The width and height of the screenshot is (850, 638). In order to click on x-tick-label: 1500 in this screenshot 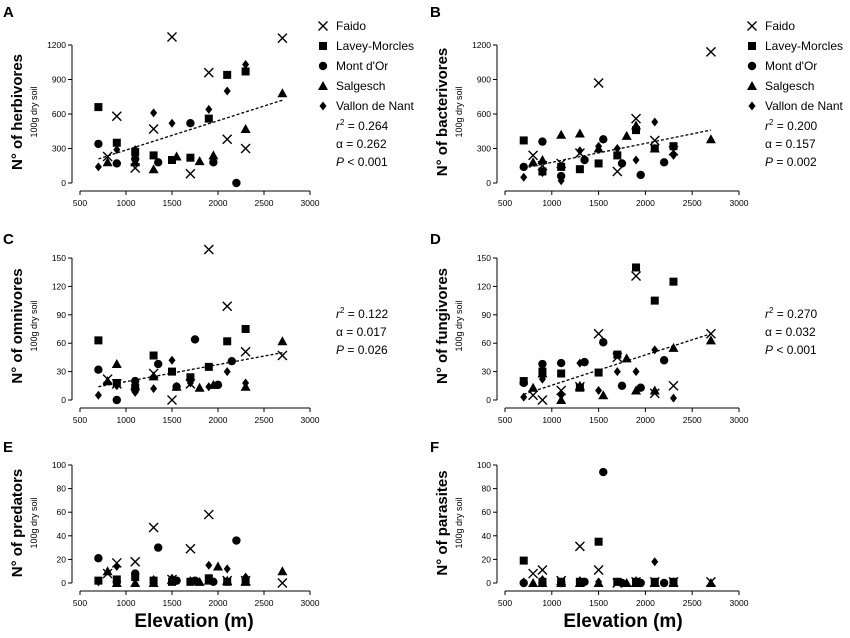, I will do `click(172, 203)`.